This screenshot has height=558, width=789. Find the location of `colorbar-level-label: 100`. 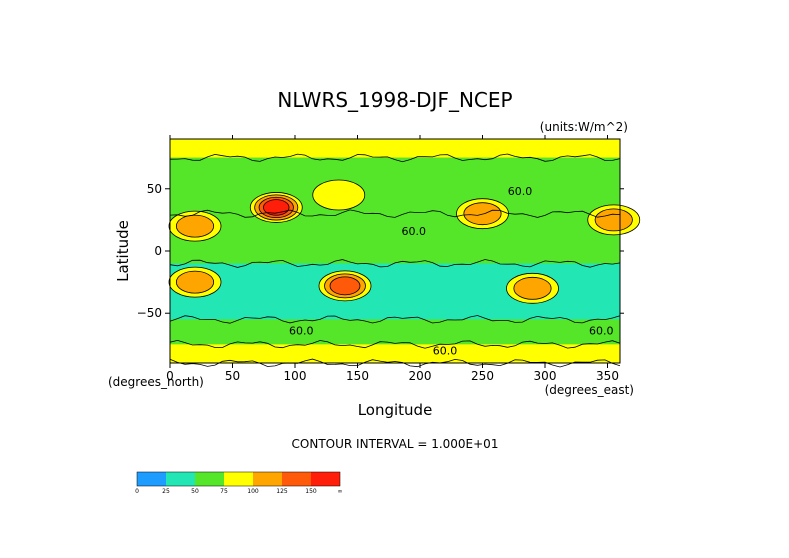

colorbar-level-label: 100 is located at coordinates (253, 491).